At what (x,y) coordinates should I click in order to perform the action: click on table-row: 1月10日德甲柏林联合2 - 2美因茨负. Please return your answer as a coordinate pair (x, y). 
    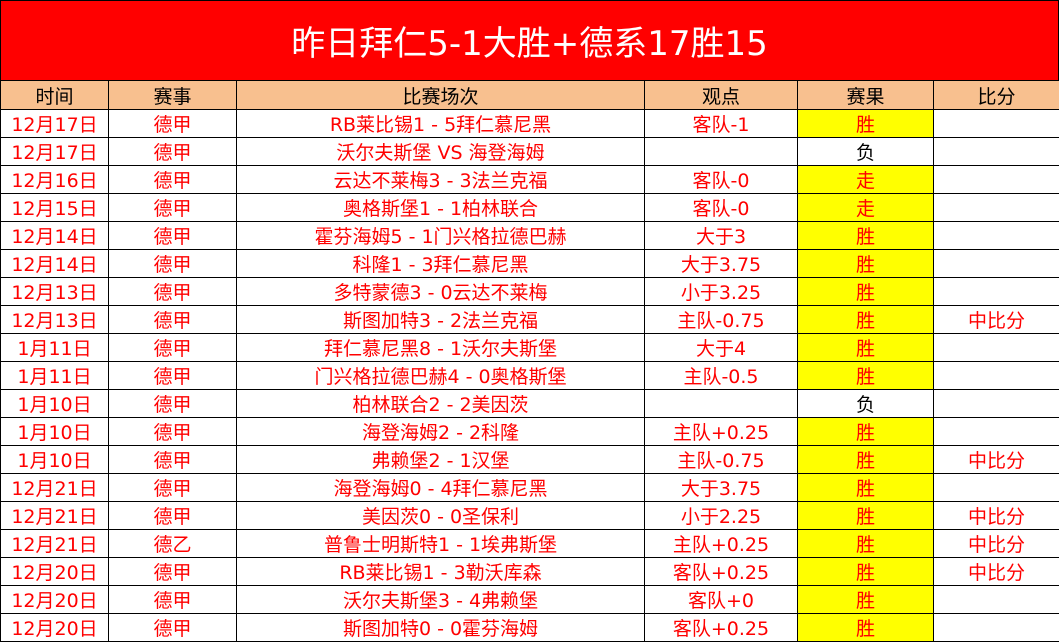
    Looking at the image, I should click on (530, 404).